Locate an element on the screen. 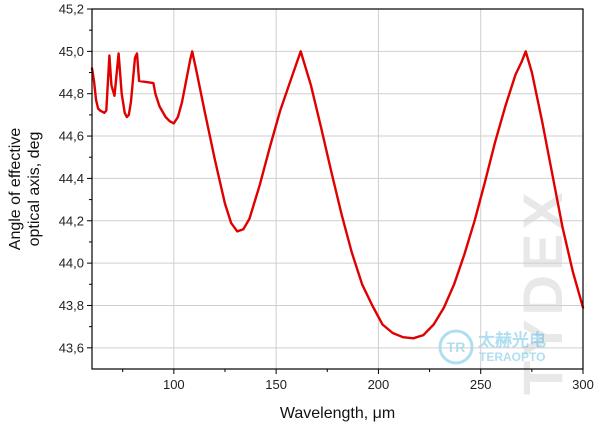 The height and width of the screenshot is (429, 600). watermark-brand: TYDEX is located at coordinates (542, 291).